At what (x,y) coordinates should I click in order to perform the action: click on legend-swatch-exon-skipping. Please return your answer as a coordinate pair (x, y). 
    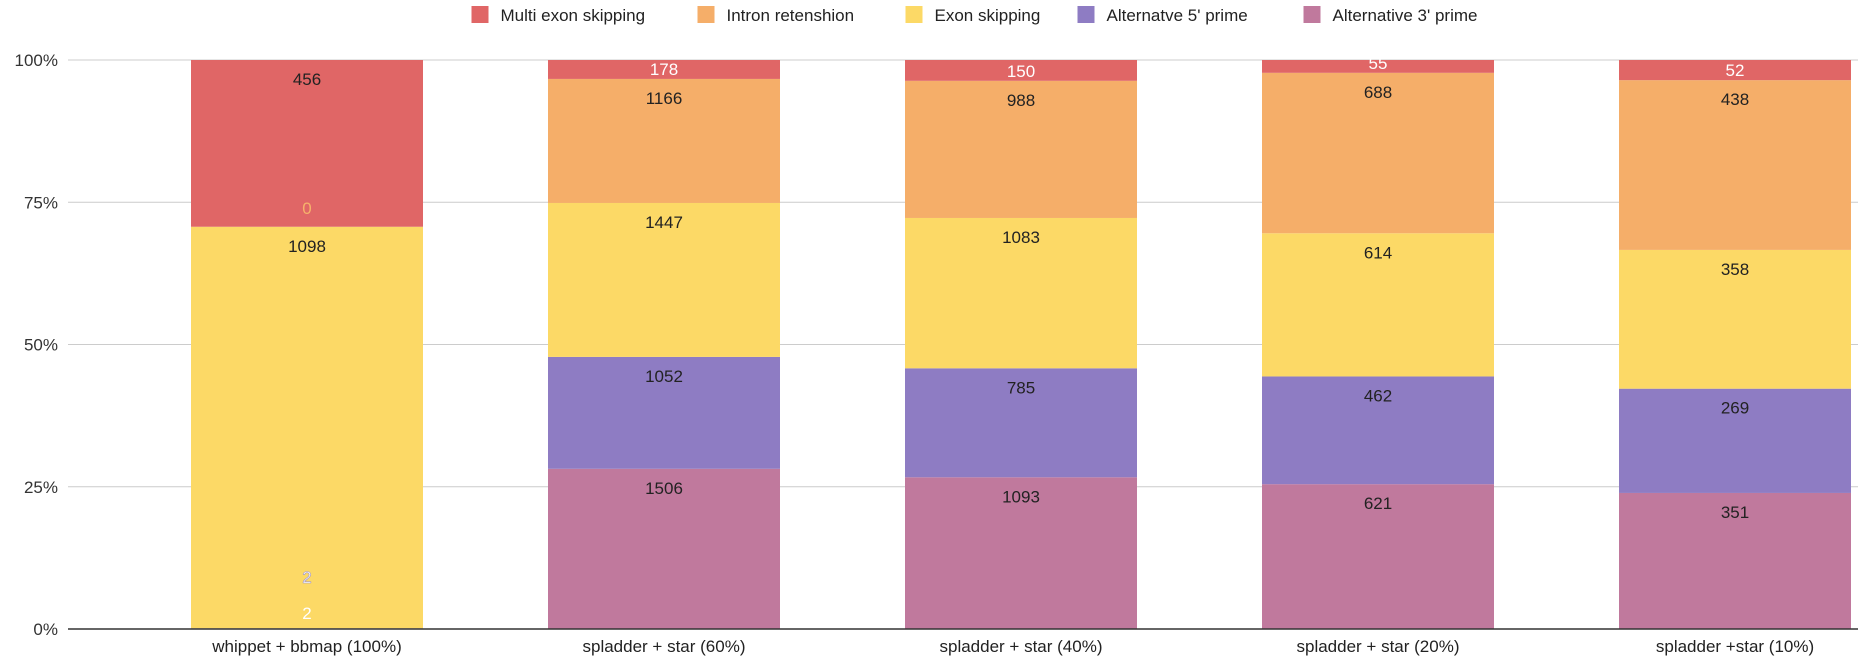
    Looking at the image, I should click on (914, 14).